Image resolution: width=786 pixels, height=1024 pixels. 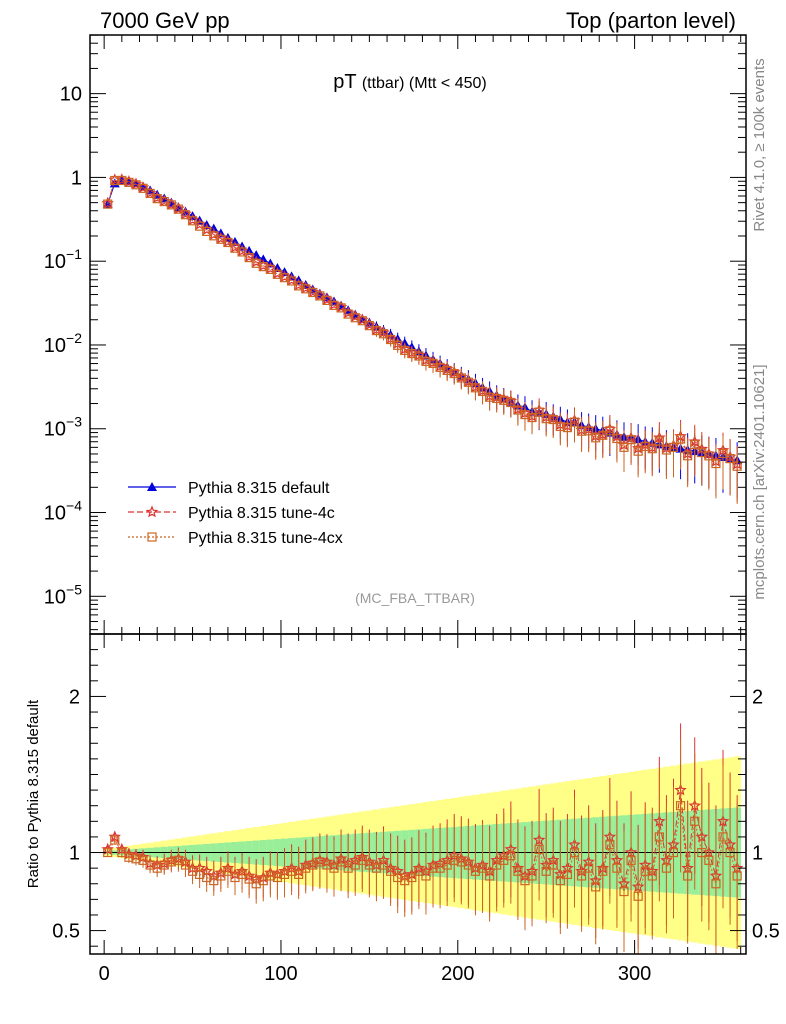 I want to click on y-tick-label-exponent: −1, so click(x=74, y=254).